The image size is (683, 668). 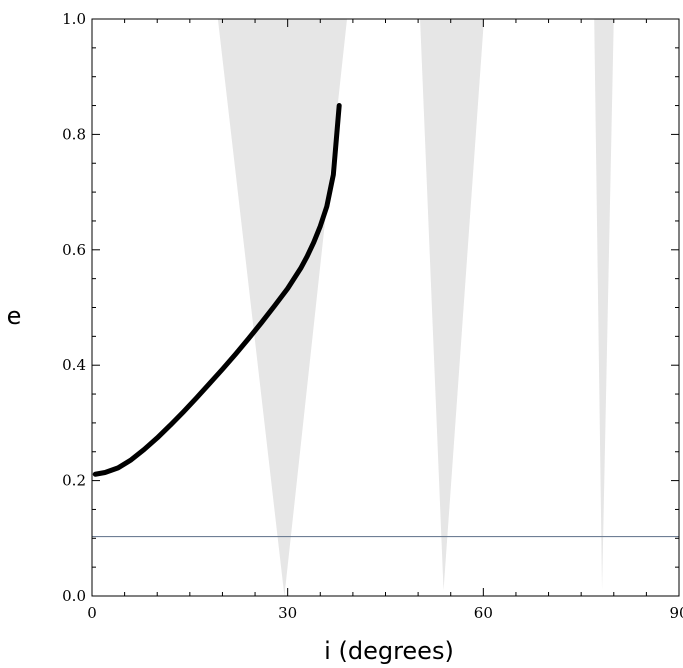 What do you see at coordinates (74, 365) in the screenshot?
I see `y-tick-label: 0.4` at bounding box center [74, 365].